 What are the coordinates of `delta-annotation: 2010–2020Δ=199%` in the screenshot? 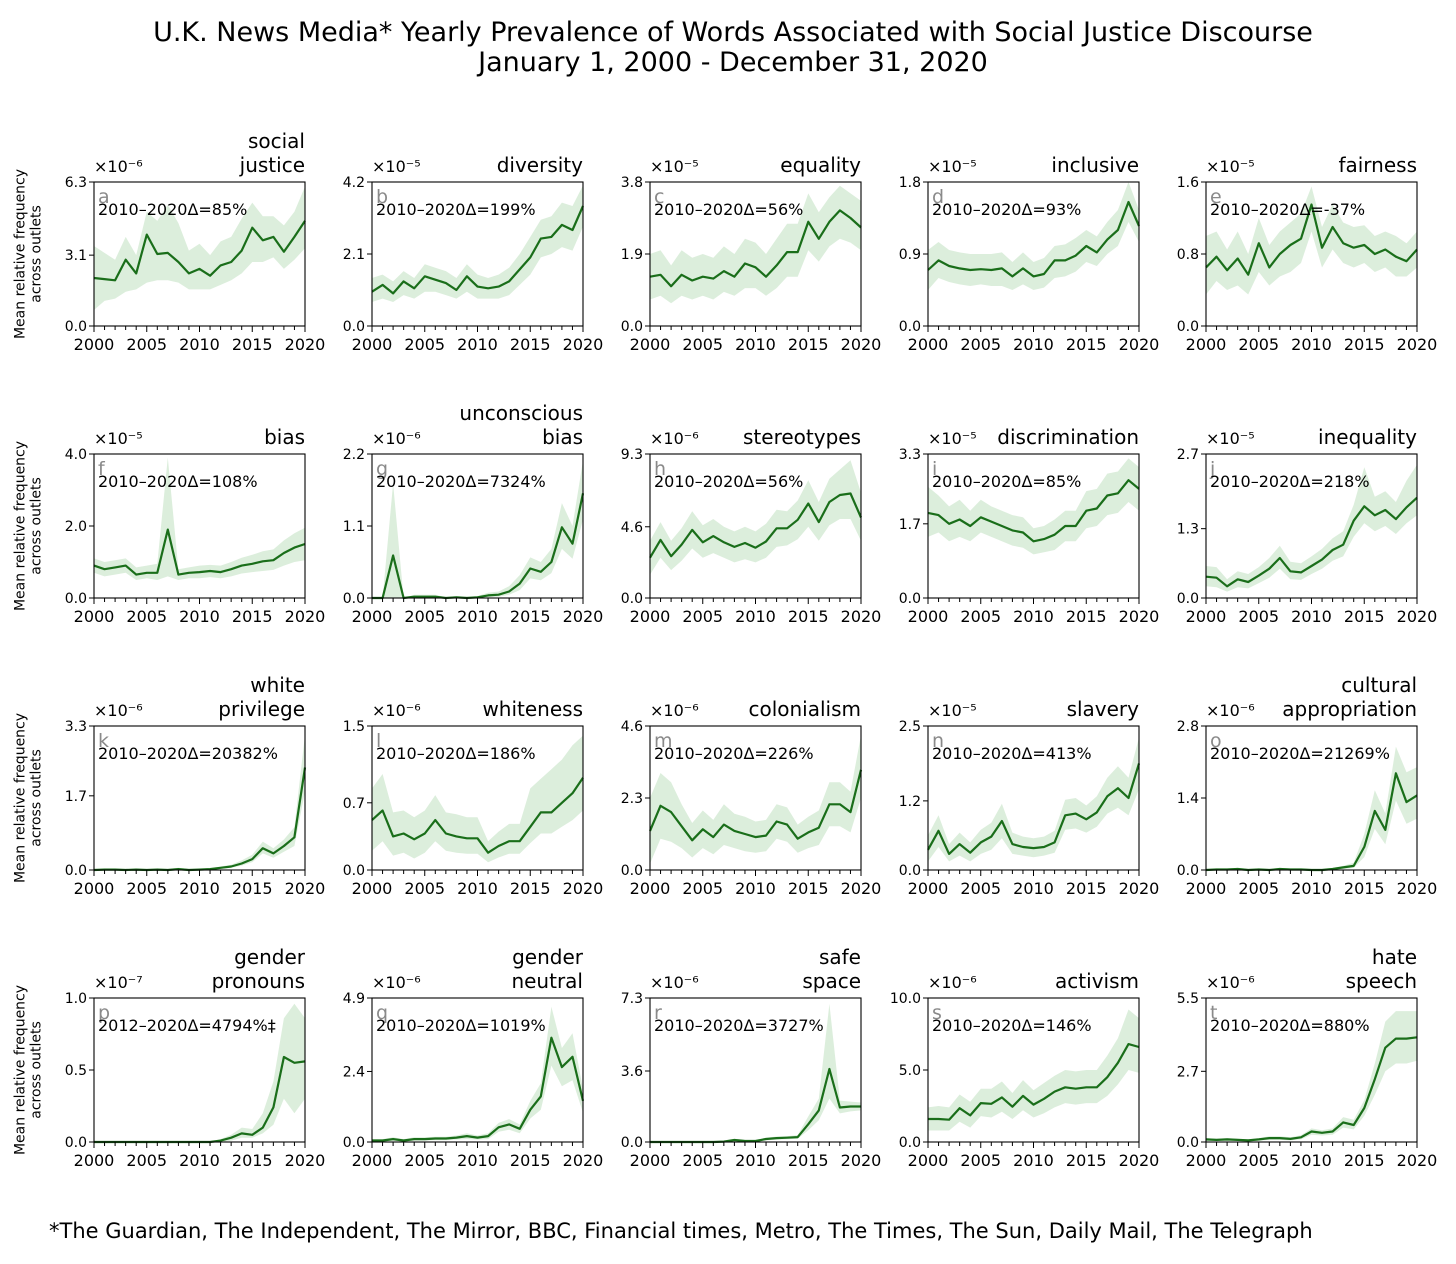 It's located at (456, 209).